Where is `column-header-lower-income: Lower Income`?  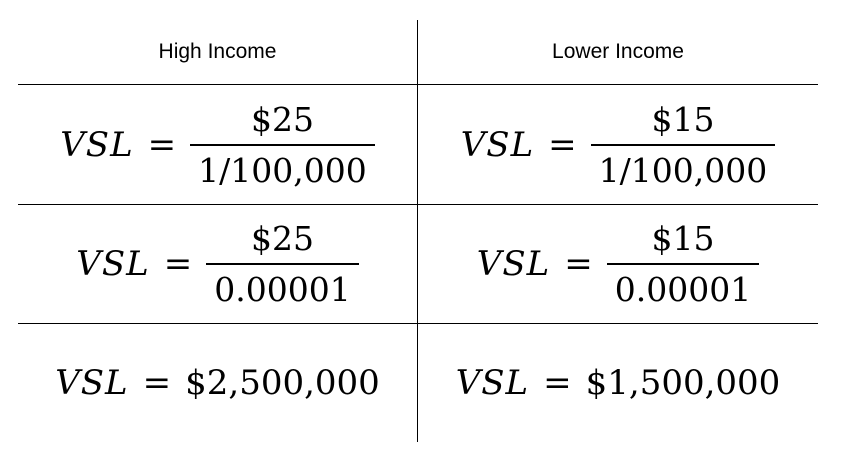 column-header-lower-income: Lower Income is located at coordinates (618, 51).